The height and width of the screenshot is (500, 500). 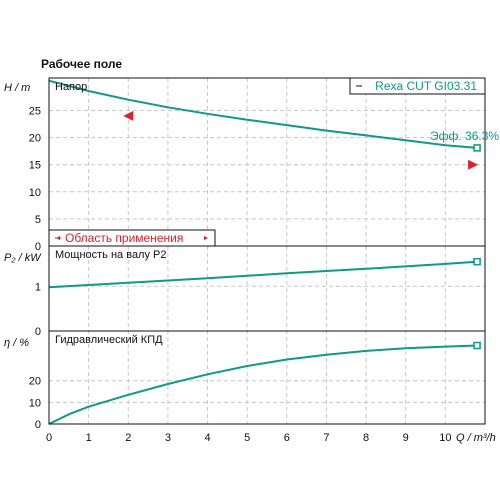 What do you see at coordinates (326, 438) in the screenshot?
I see `x-tick-label: 7` at bounding box center [326, 438].